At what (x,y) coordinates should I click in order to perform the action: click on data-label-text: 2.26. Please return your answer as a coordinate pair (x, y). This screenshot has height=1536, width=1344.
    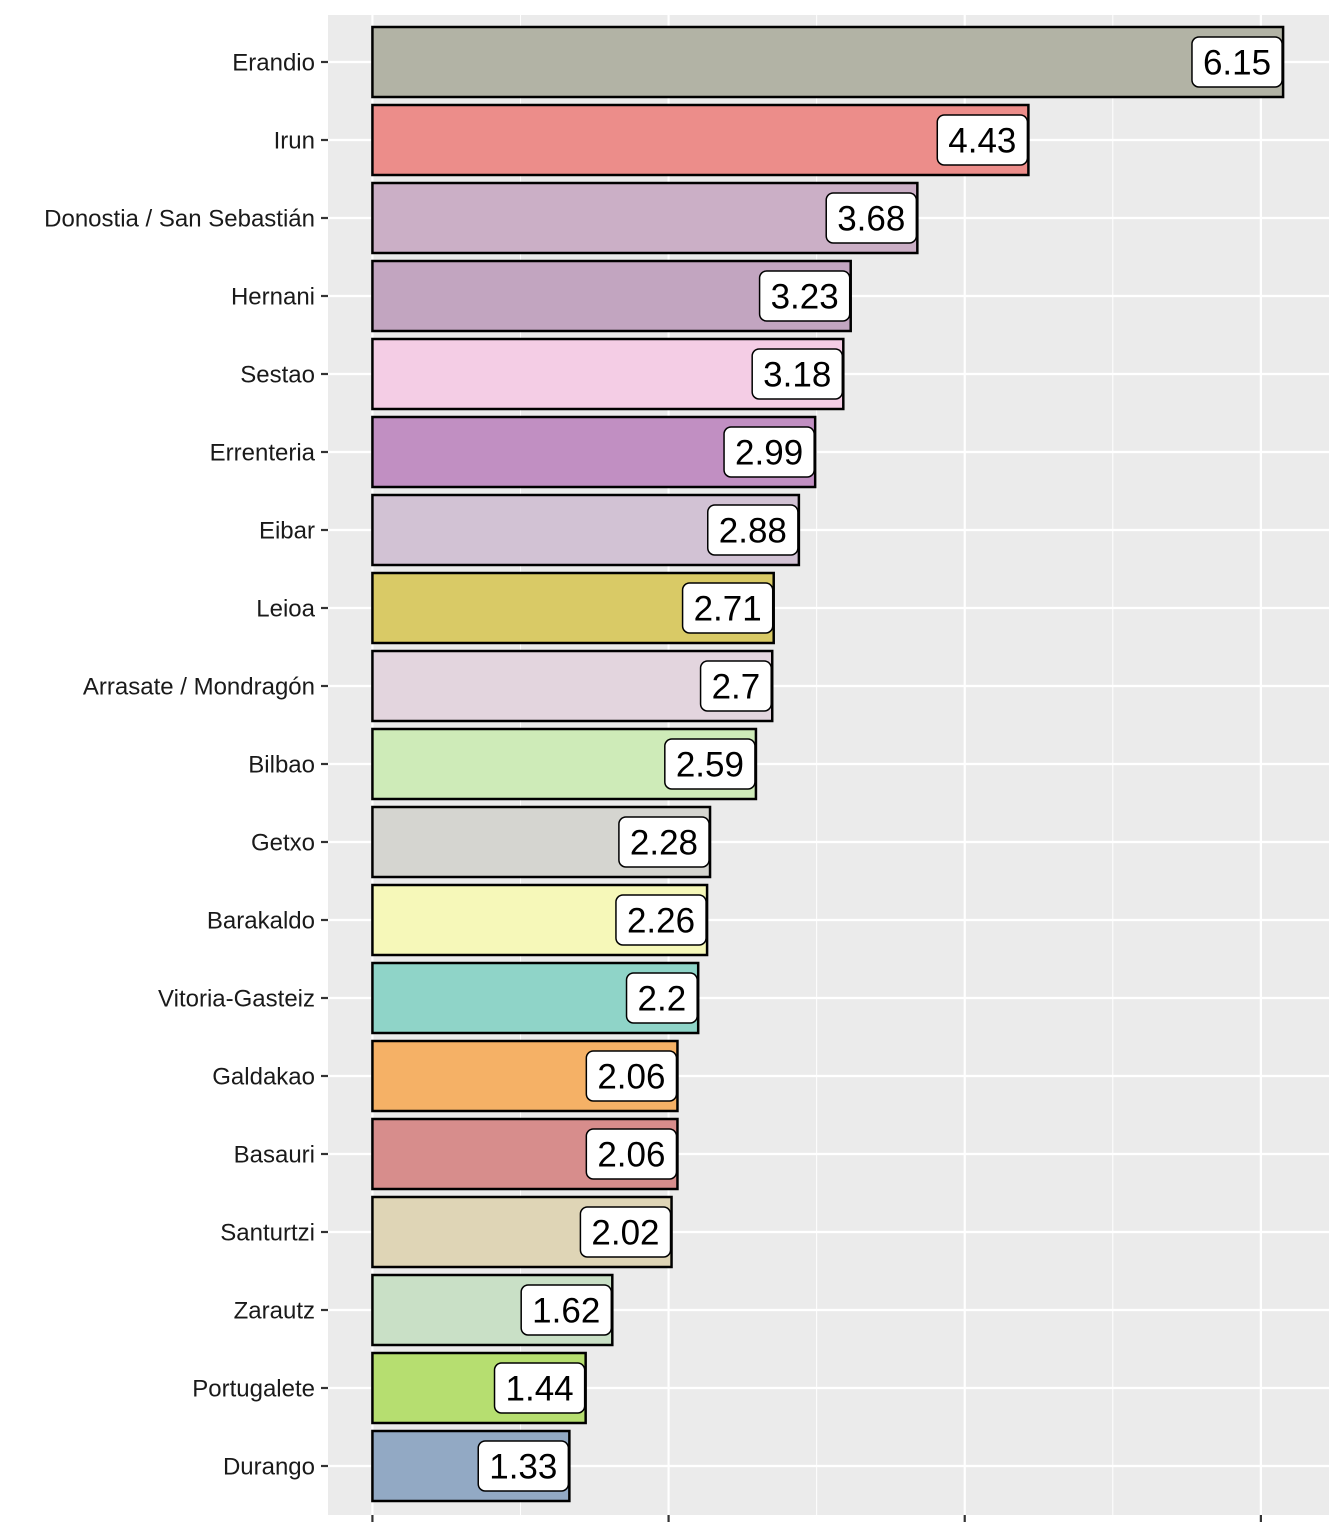
    Looking at the image, I should click on (661, 921).